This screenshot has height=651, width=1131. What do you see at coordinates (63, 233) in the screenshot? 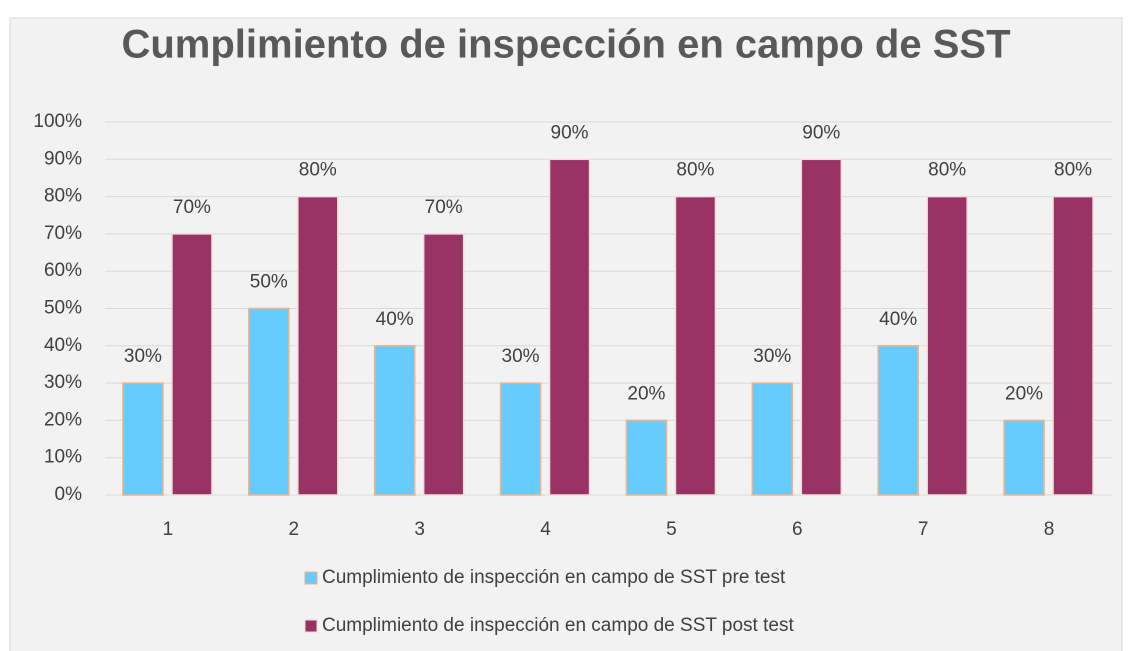
I see `y-tick-label: 70%` at bounding box center [63, 233].